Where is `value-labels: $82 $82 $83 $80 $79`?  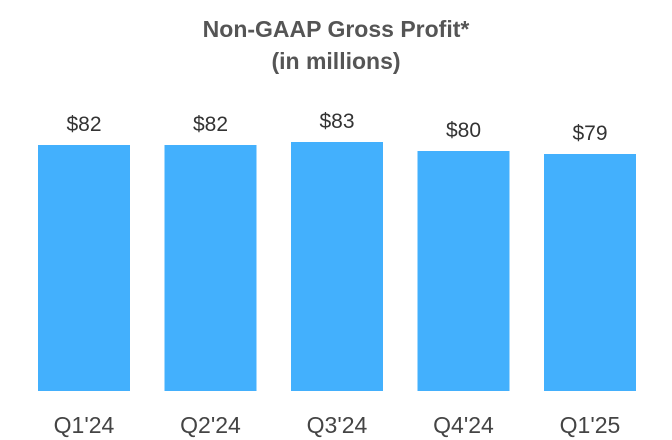 value-labels: $82 $82 $83 $80 $79 is located at coordinates (336, 127).